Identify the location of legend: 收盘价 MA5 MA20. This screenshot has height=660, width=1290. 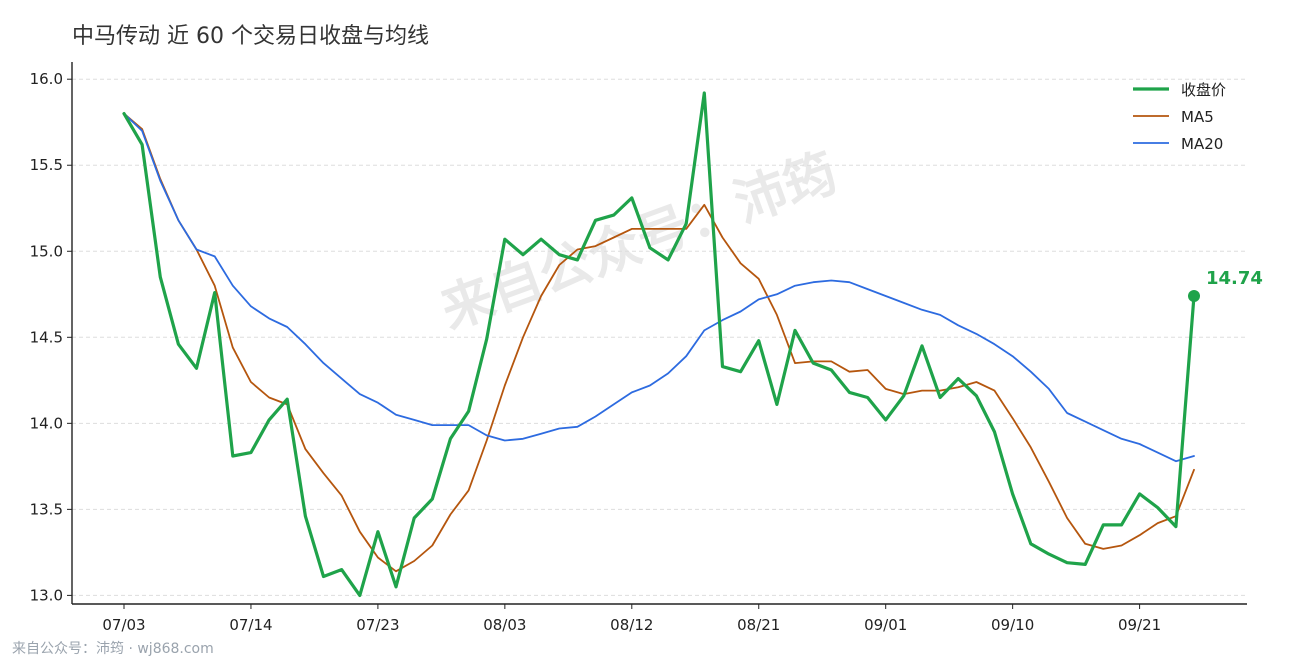
(1179, 117).